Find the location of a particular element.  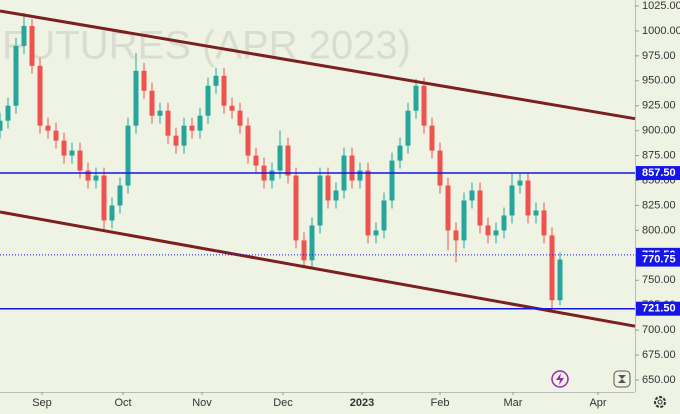

x-tick-label: Sep is located at coordinates (42, 403).